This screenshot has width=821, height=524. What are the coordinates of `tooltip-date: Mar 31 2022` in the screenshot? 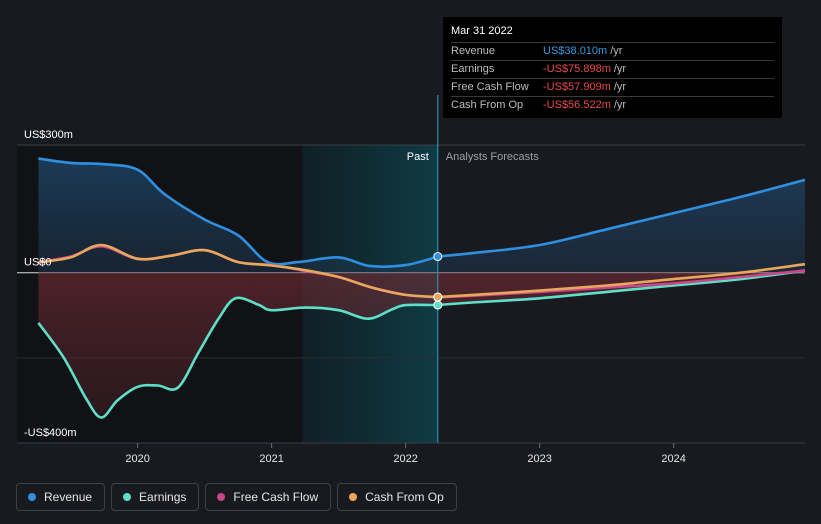 It's located at (612, 33).